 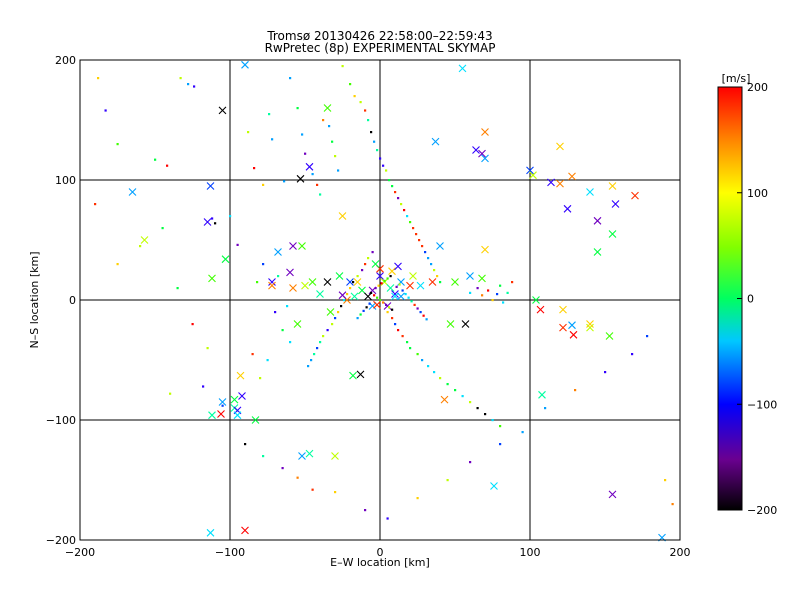 I want to click on y-tick-label: 0, so click(x=72, y=300).